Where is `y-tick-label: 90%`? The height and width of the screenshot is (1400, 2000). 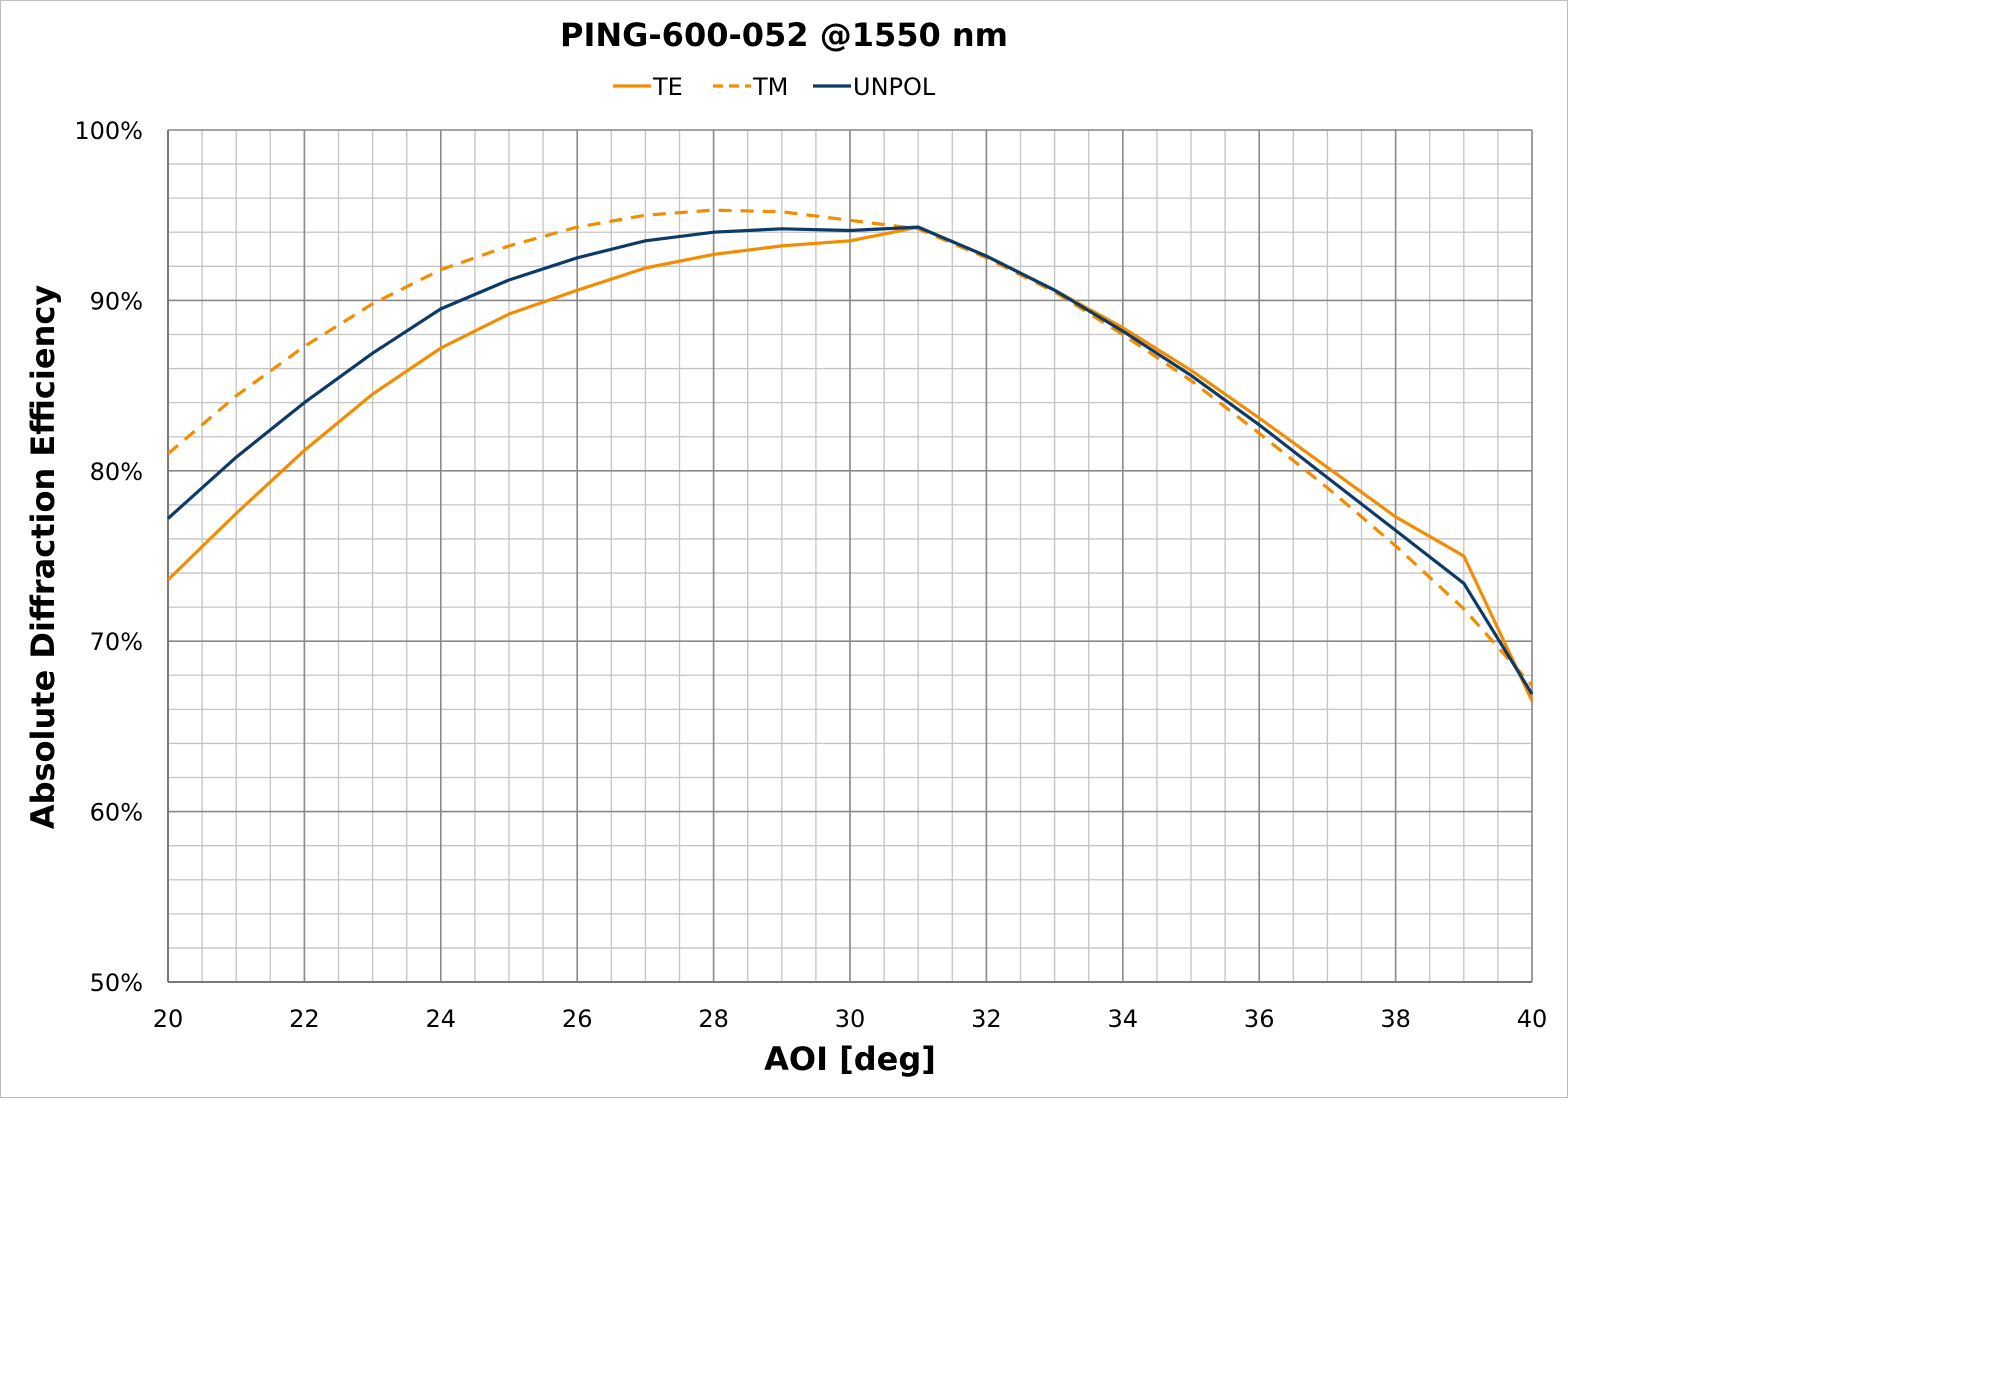 y-tick-label: 90% is located at coordinates (116, 301).